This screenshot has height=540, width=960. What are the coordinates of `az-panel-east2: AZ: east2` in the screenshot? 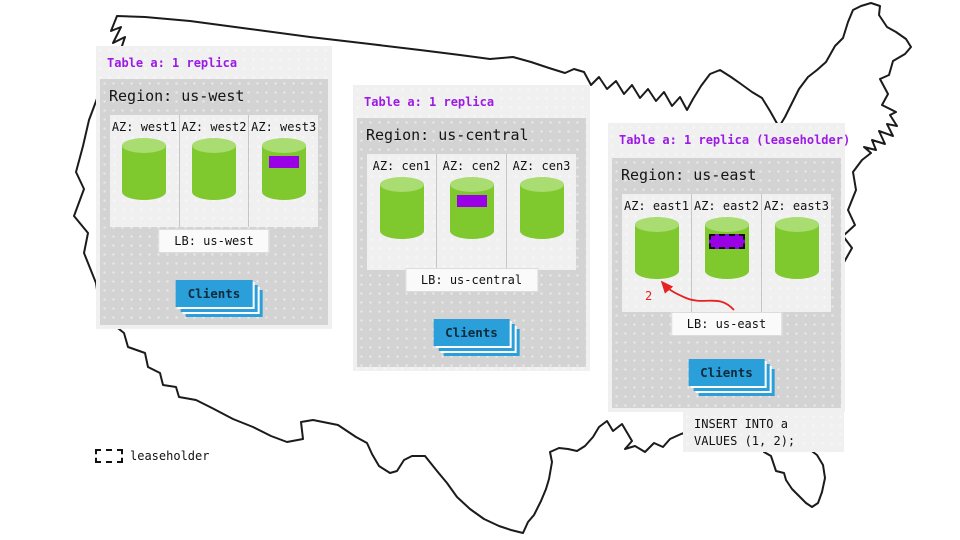 It's located at (726, 253).